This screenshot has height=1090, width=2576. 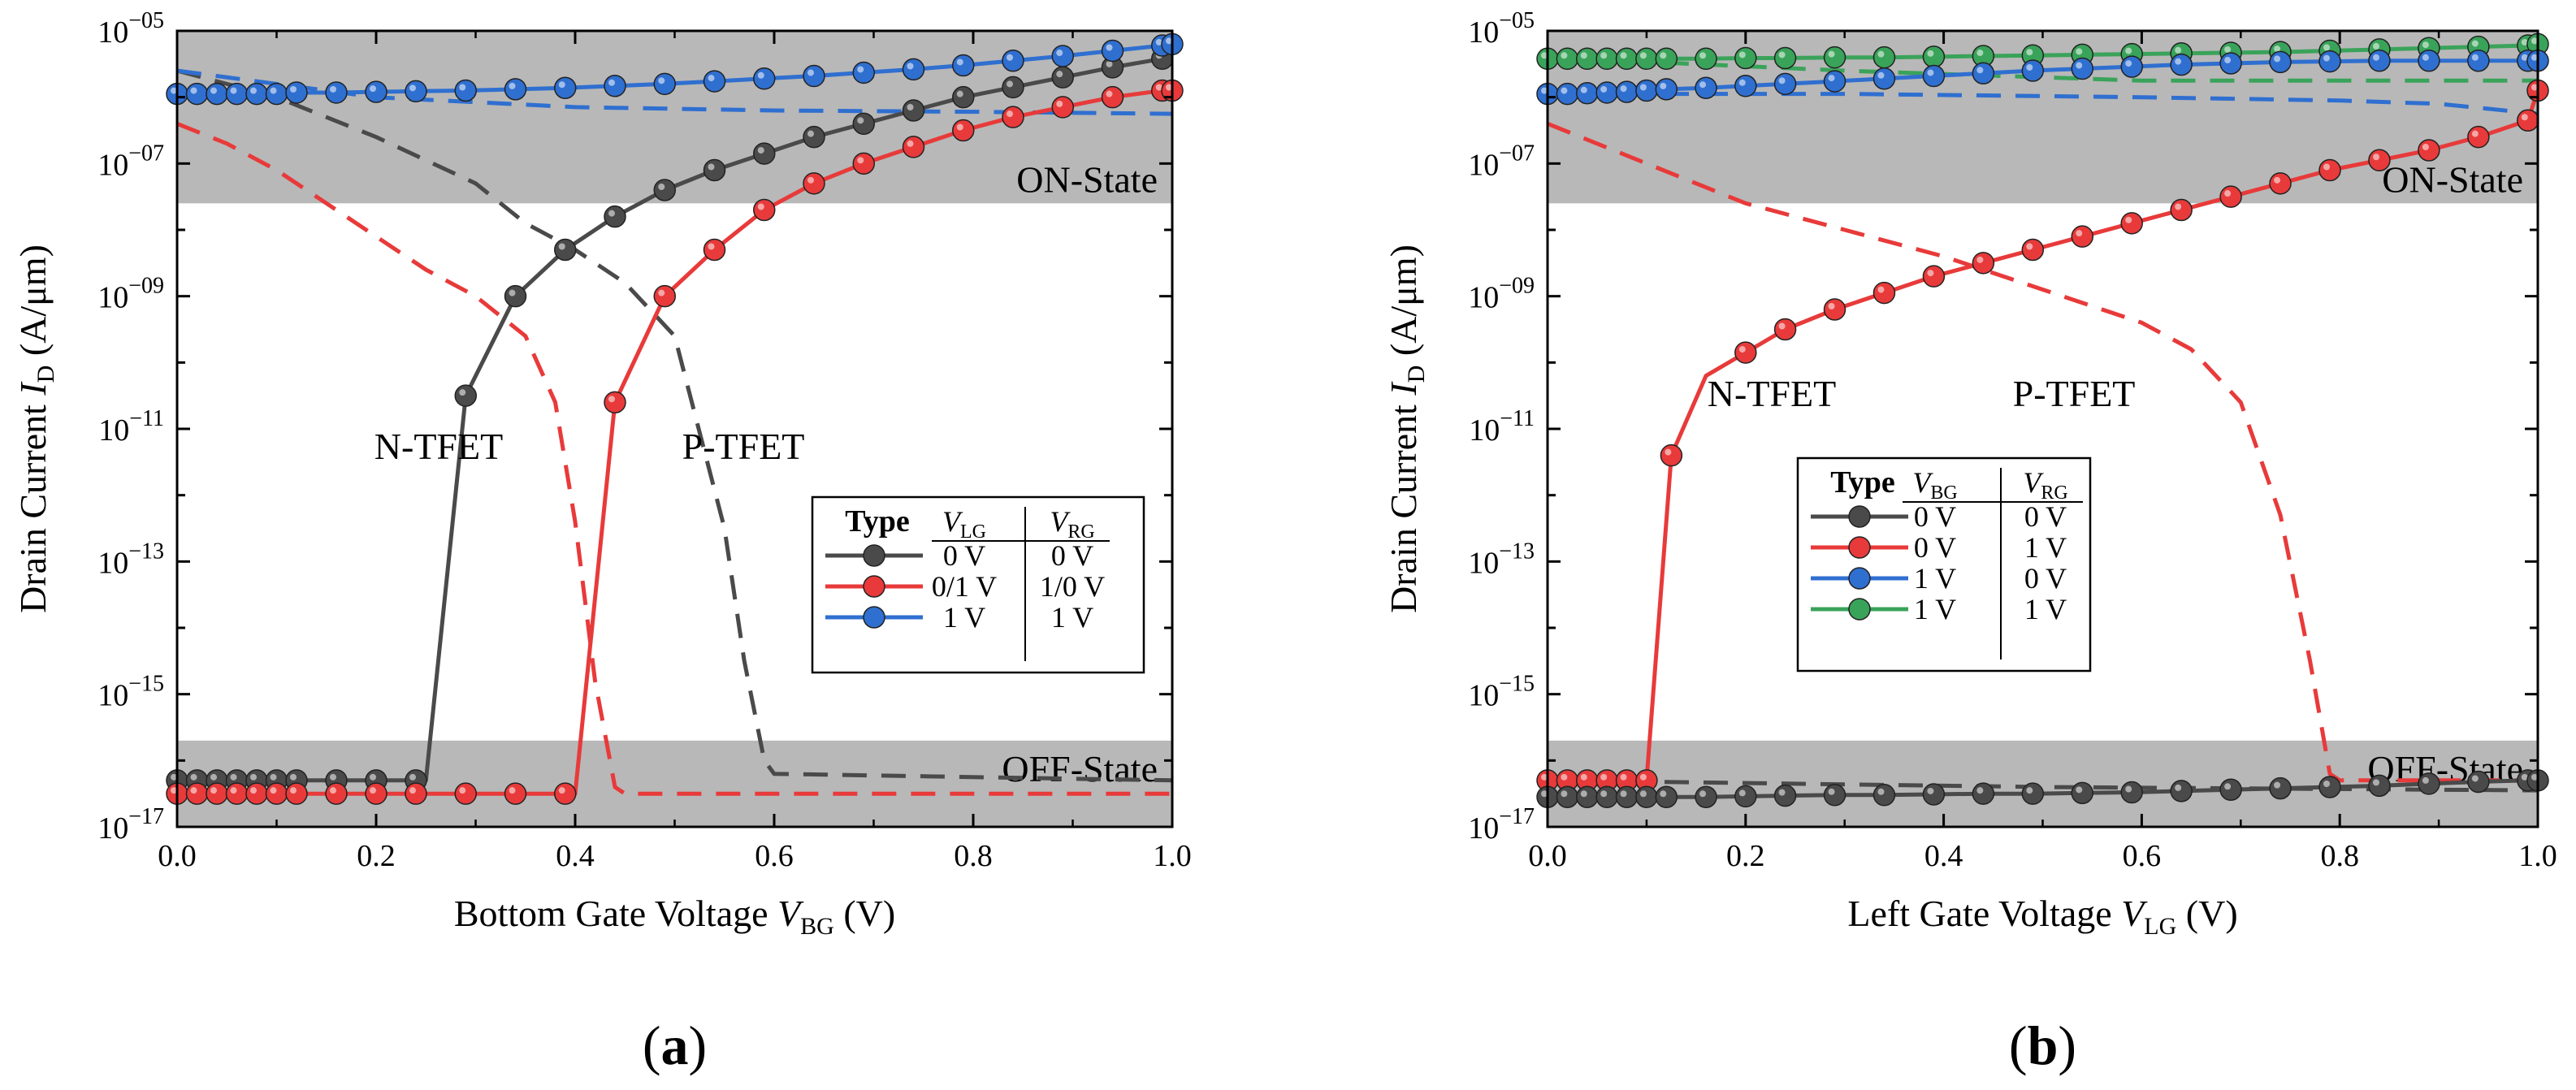 What do you see at coordinates (1859, 516) in the screenshot?
I see `legend-marker-black` at bounding box center [1859, 516].